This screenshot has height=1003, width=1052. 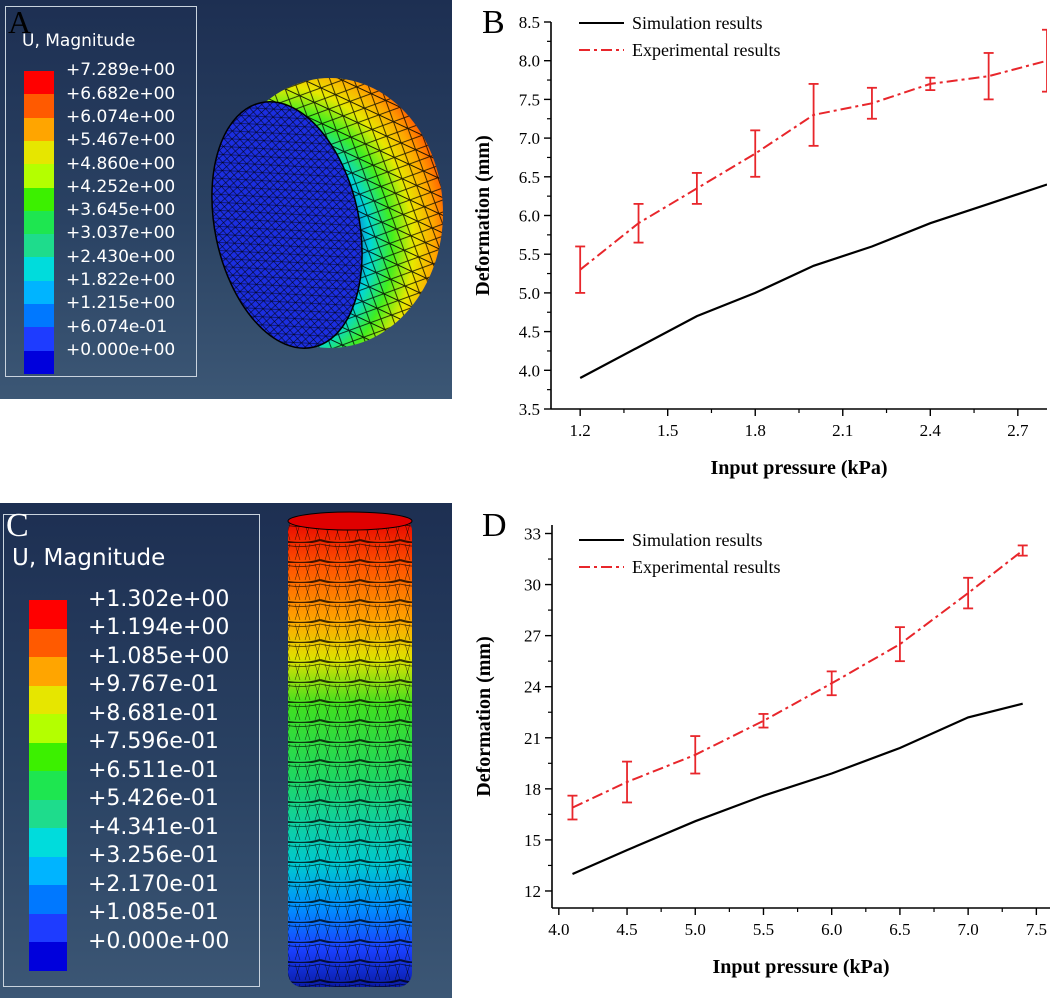 I want to click on y-tick-label: 8.0, so click(x=529, y=61).